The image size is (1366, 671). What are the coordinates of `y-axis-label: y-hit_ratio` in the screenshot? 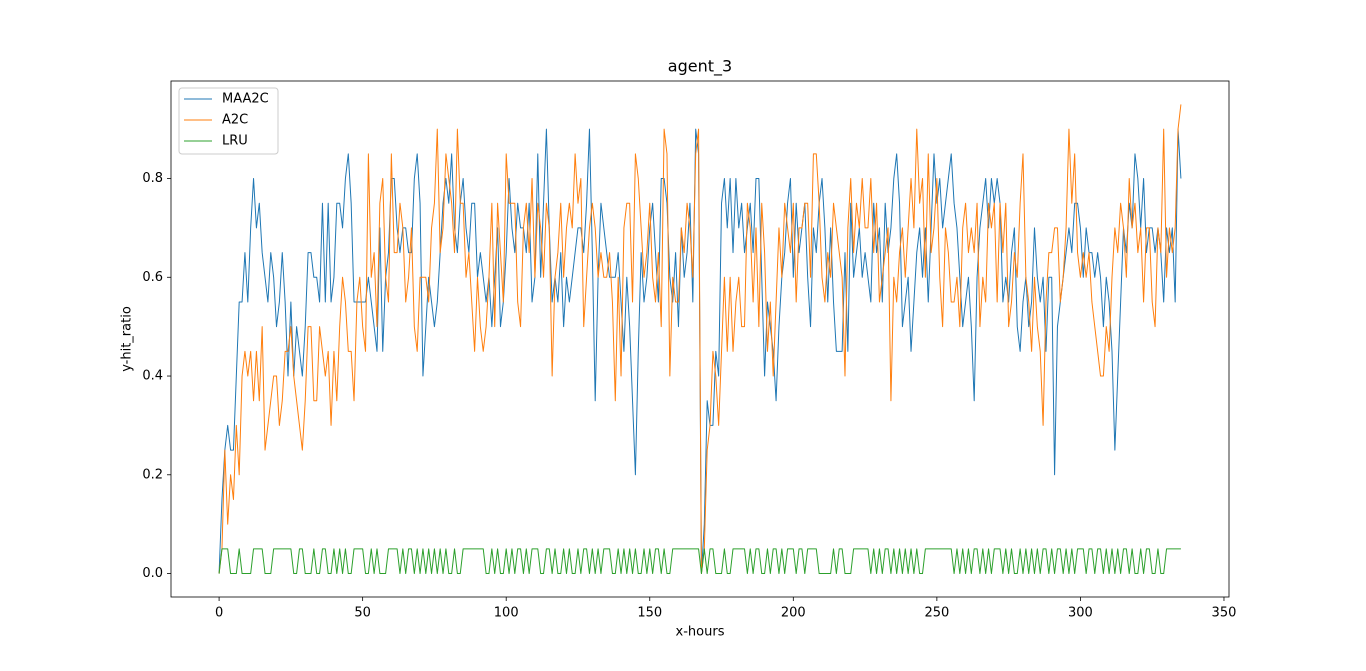 It's located at (127, 339).